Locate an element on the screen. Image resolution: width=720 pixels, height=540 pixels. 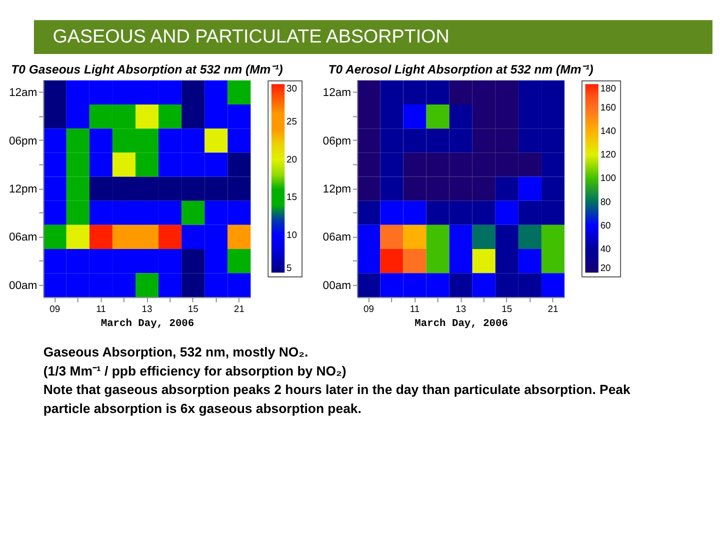
text: (1/3 Mm⁻¹ / ppb efficiency for absorption by NO₂) is located at coordinates (194, 370).